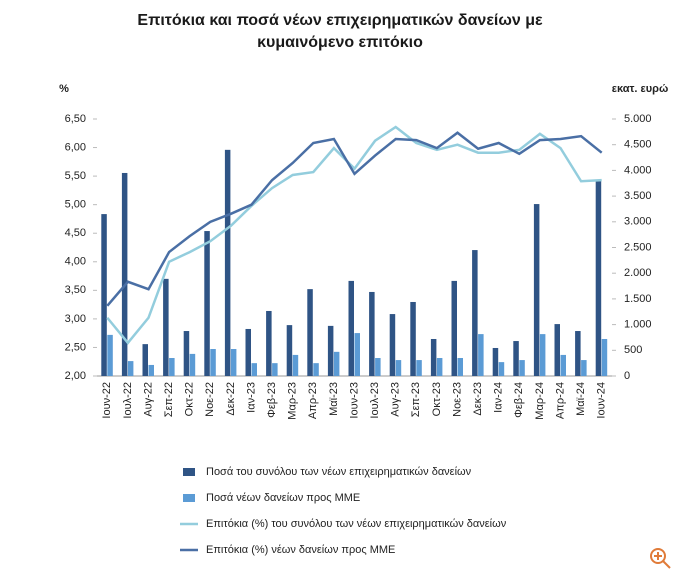 This screenshot has height=578, width=680. What do you see at coordinates (478, 399) in the screenshot?
I see `x-tick-label: Δεκ-23` at bounding box center [478, 399].